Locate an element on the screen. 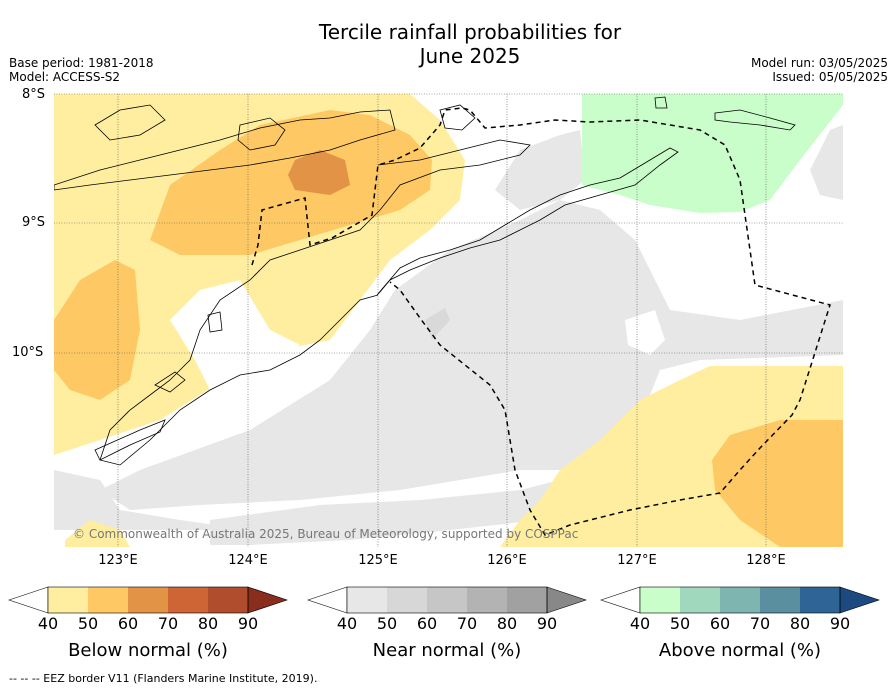  title-line-2: June 2025 is located at coordinates (470, 56).